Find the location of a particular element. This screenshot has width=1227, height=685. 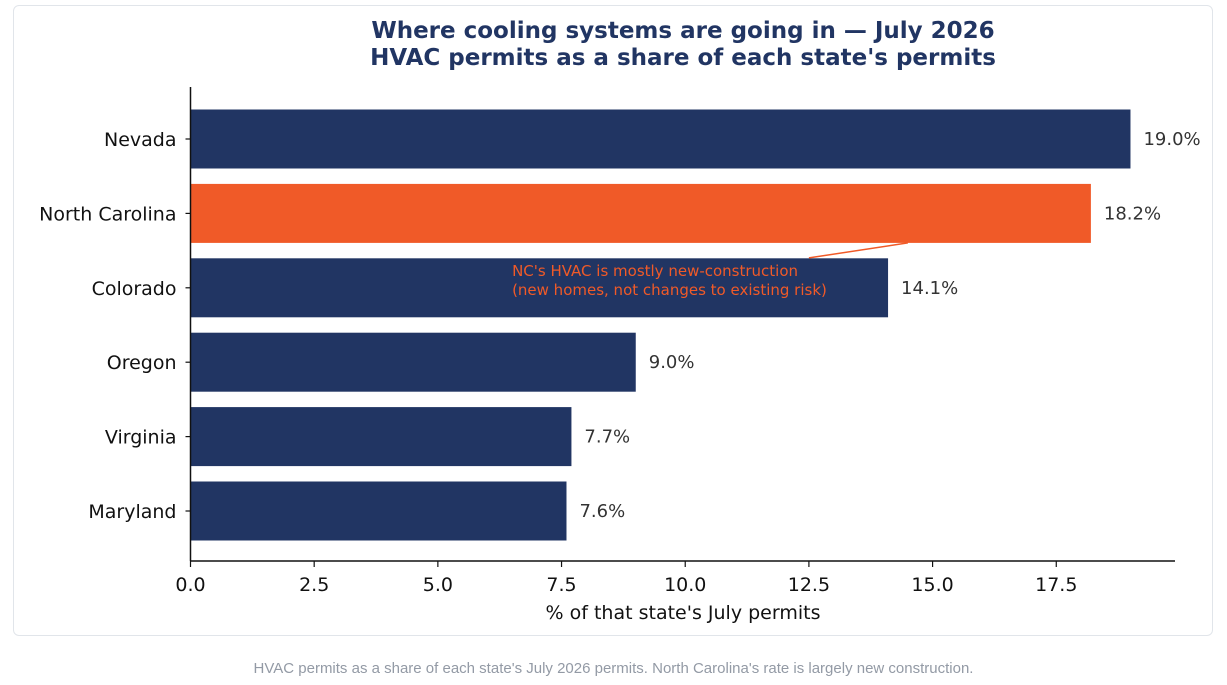

category-label-oregon: Oregon is located at coordinates (142, 363).